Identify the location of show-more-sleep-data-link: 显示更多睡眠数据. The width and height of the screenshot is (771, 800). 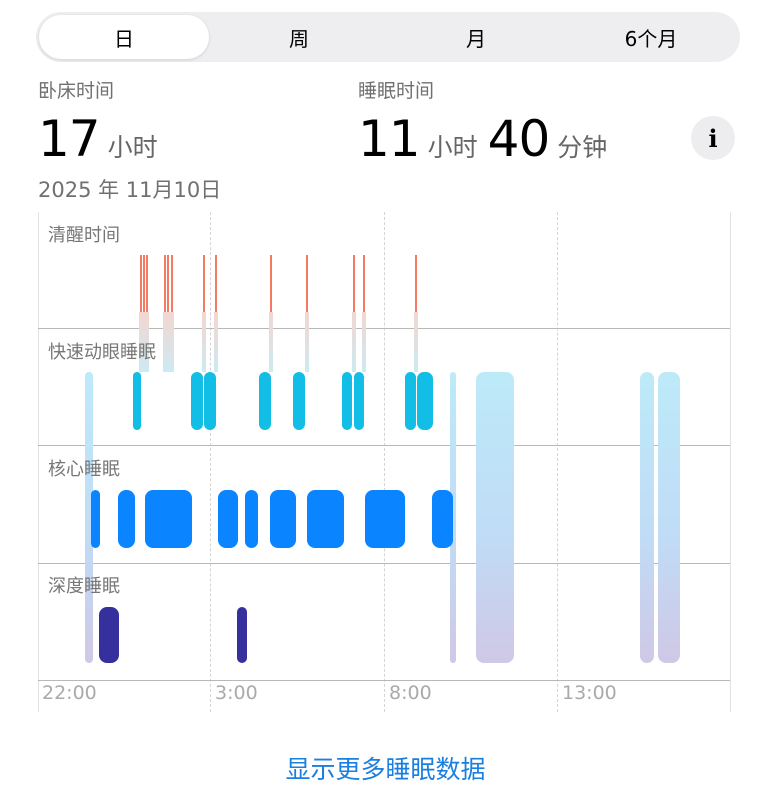
(385, 769).